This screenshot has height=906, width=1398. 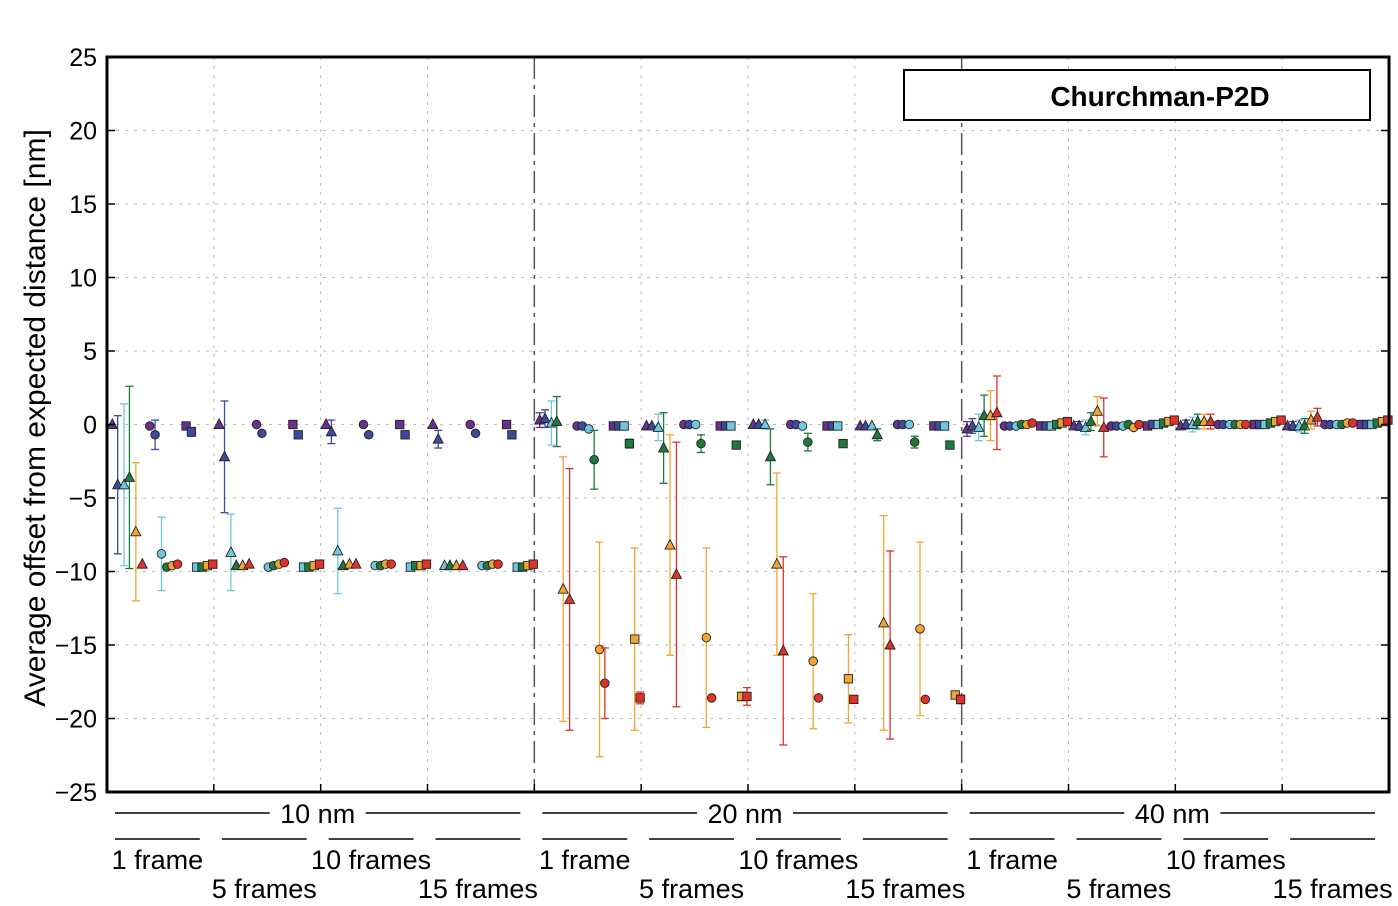 What do you see at coordinates (1226, 860) in the screenshot?
I see `frame-label: 10 frames` at bounding box center [1226, 860].